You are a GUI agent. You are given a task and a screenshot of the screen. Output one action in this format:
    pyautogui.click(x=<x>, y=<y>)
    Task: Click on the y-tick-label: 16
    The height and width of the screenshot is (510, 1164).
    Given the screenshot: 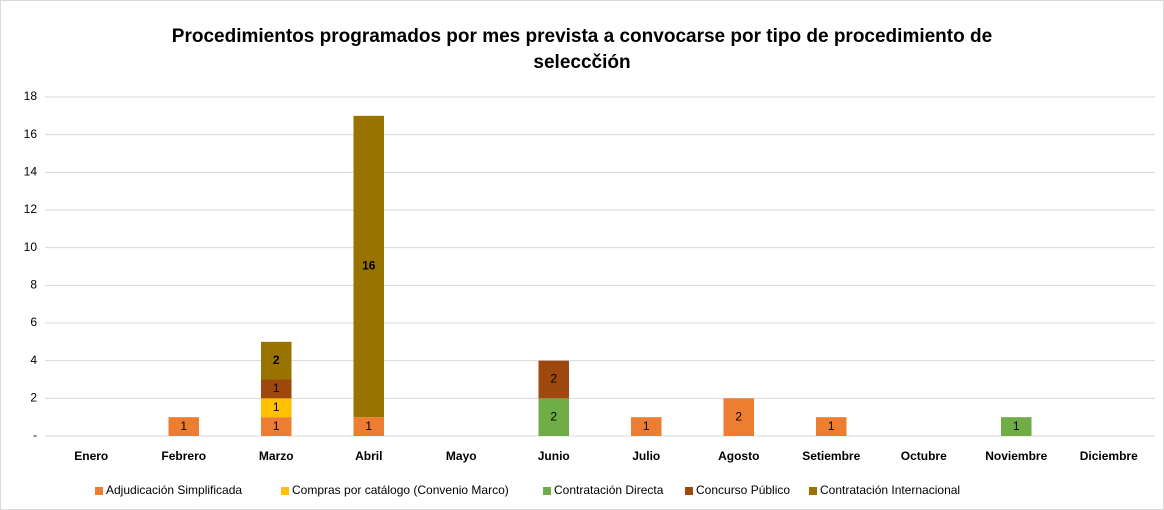 What is the action you would take?
    pyautogui.click(x=31, y=134)
    